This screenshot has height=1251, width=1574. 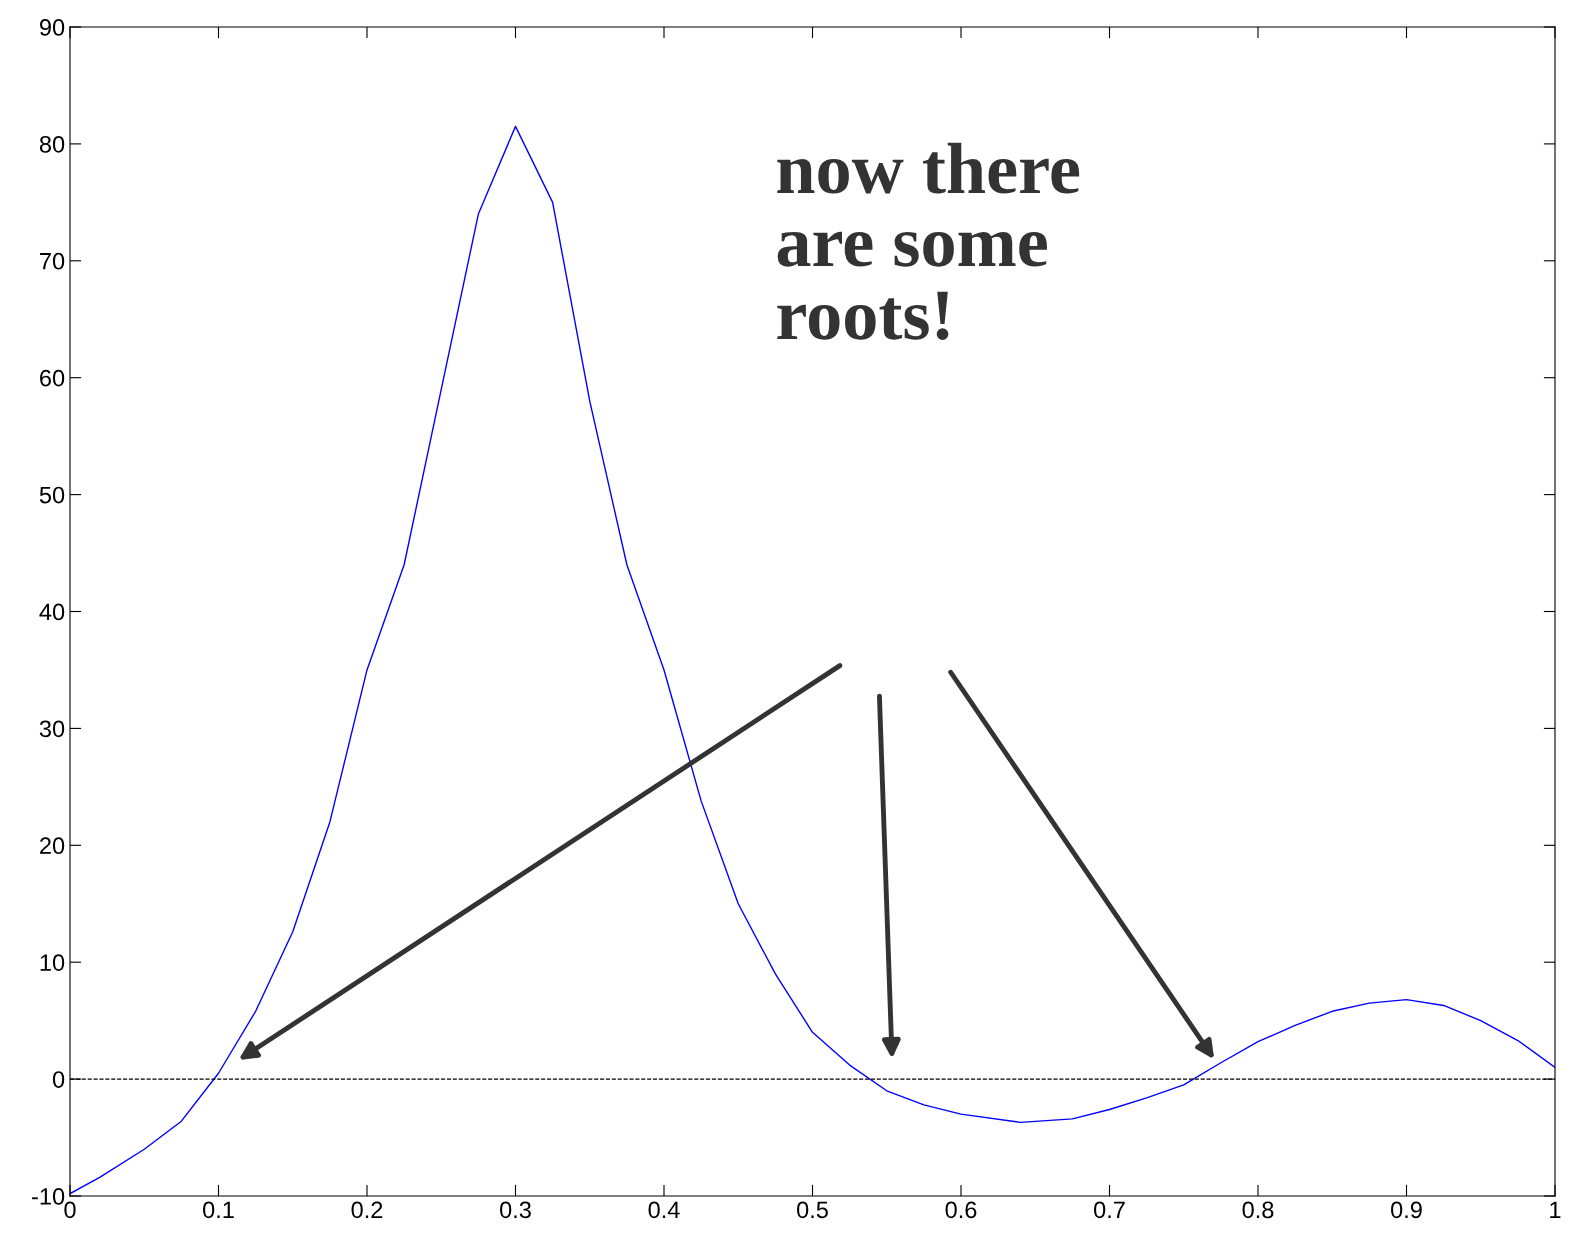 What do you see at coordinates (52, 612) in the screenshot?
I see `y-tick-label: 40` at bounding box center [52, 612].